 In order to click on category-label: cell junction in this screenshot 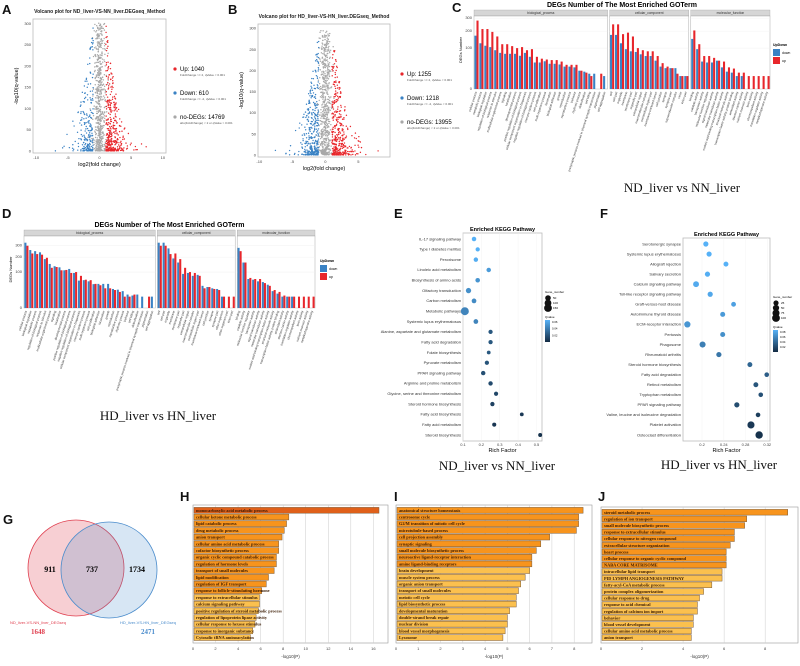, I will do `click(205, 318)`.